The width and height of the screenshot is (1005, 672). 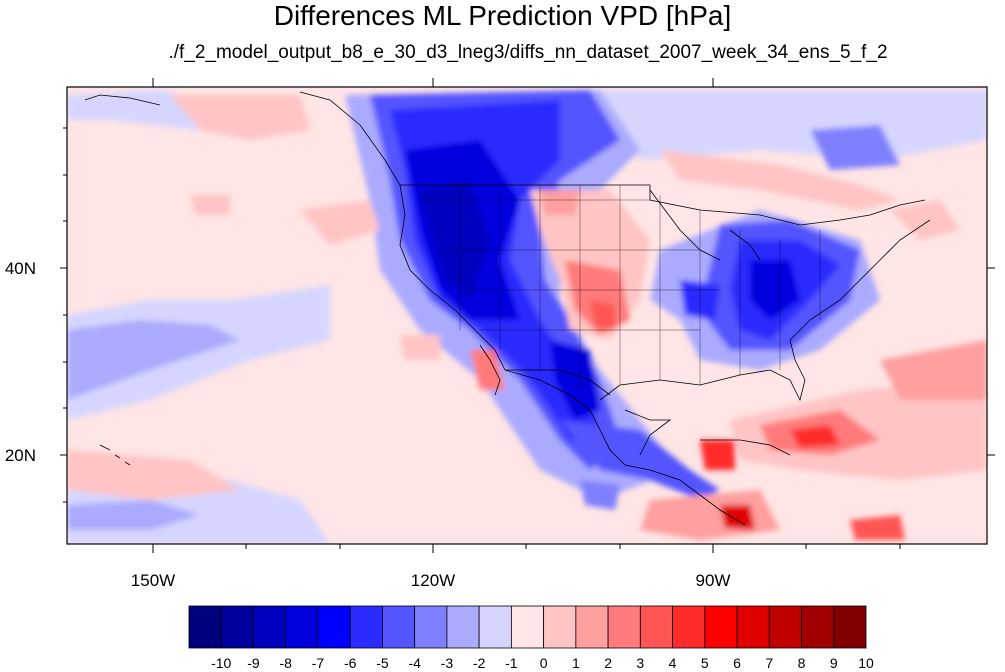 What do you see at coordinates (447, 663) in the screenshot?
I see `colorbar-label: -3` at bounding box center [447, 663].